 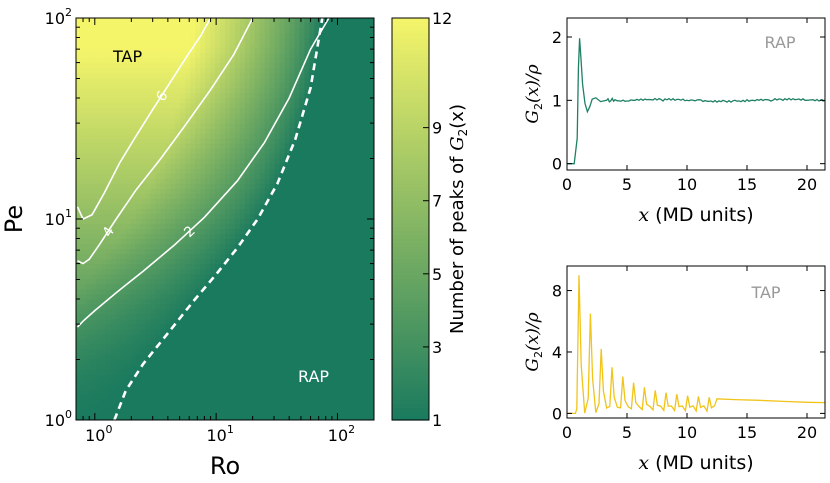 What do you see at coordinates (410, 370) in the screenshot?
I see `colorbar-step` at bounding box center [410, 370].